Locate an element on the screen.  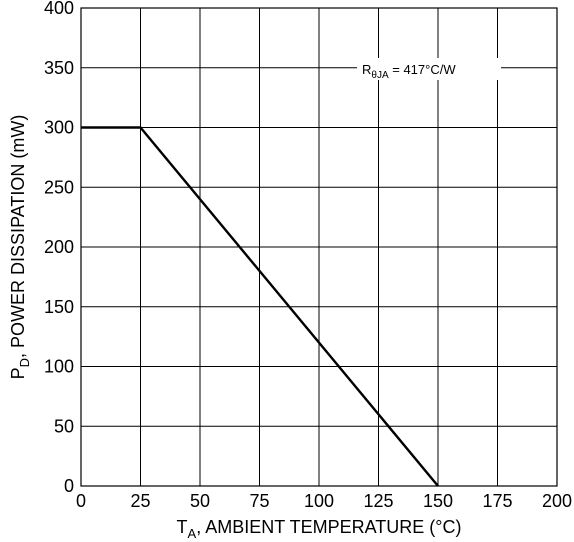
x-tick-label: 75 is located at coordinates (259, 501).